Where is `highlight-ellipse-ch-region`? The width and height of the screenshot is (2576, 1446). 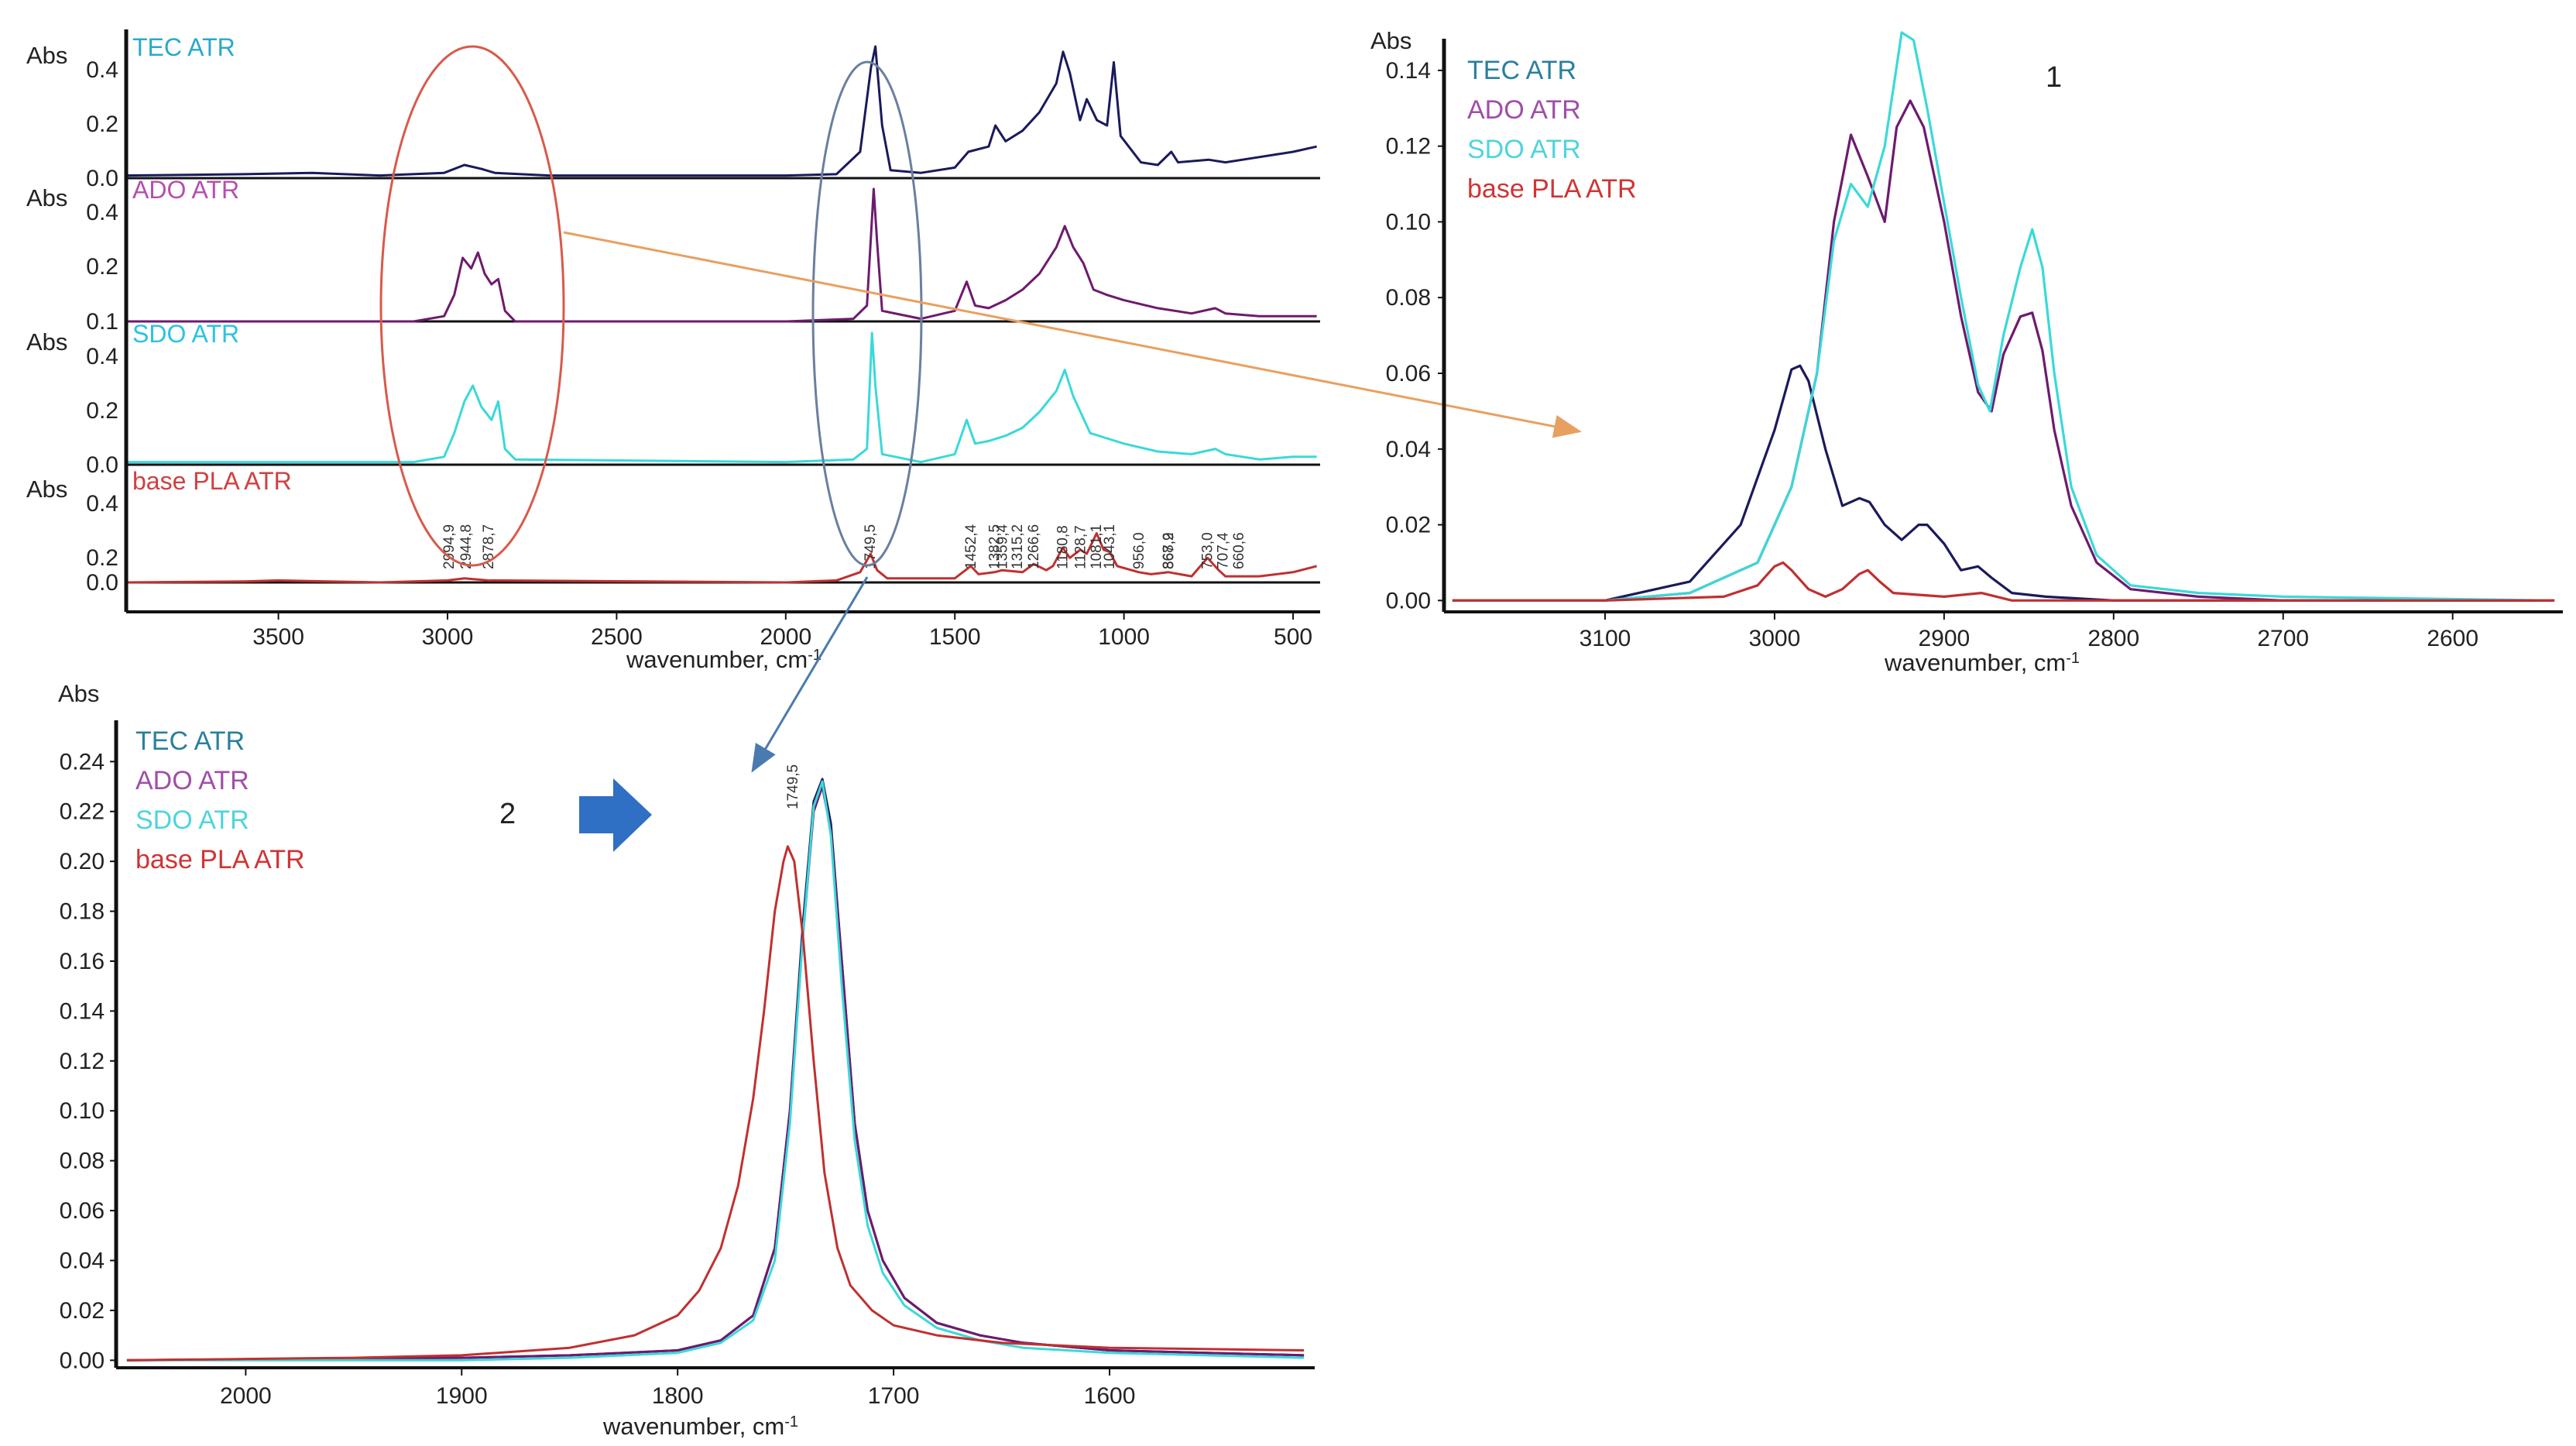
highlight-ellipse-ch-region is located at coordinates (472, 306).